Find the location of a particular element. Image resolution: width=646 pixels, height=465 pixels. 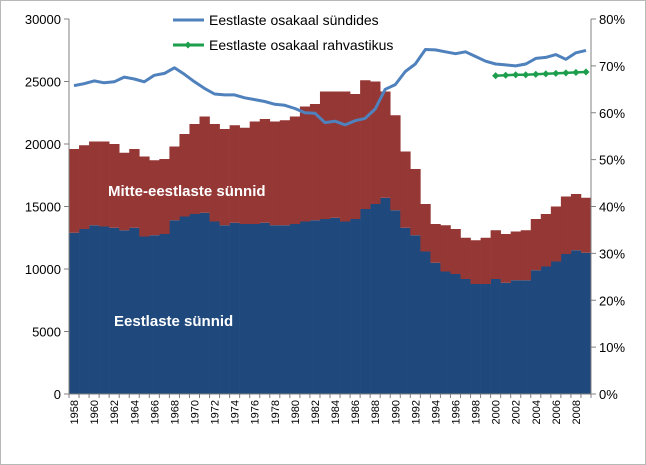

y-right-tick-label: 80% is located at coordinates (612, 19).